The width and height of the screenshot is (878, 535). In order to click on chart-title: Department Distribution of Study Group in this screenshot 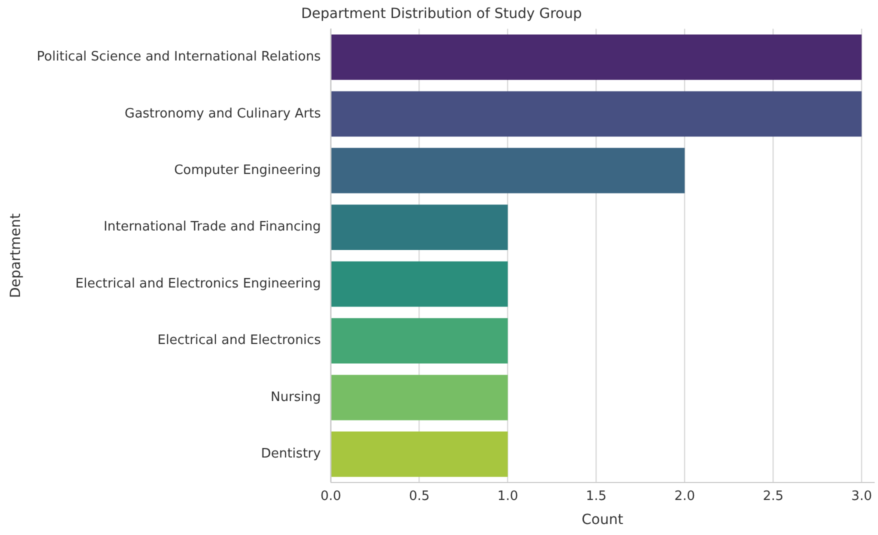, I will do `click(441, 14)`.